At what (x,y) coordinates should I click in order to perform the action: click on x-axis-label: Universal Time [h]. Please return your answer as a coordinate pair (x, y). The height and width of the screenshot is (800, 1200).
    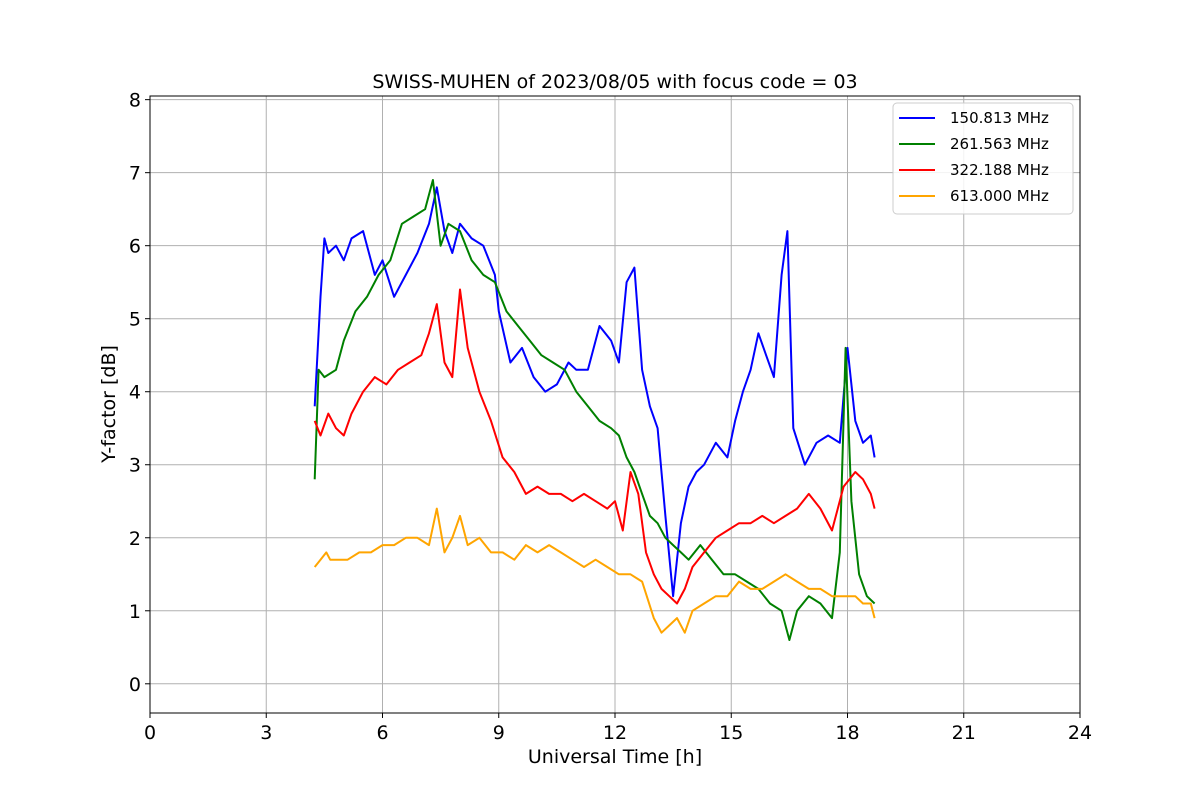
    Looking at the image, I should click on (615, 757).